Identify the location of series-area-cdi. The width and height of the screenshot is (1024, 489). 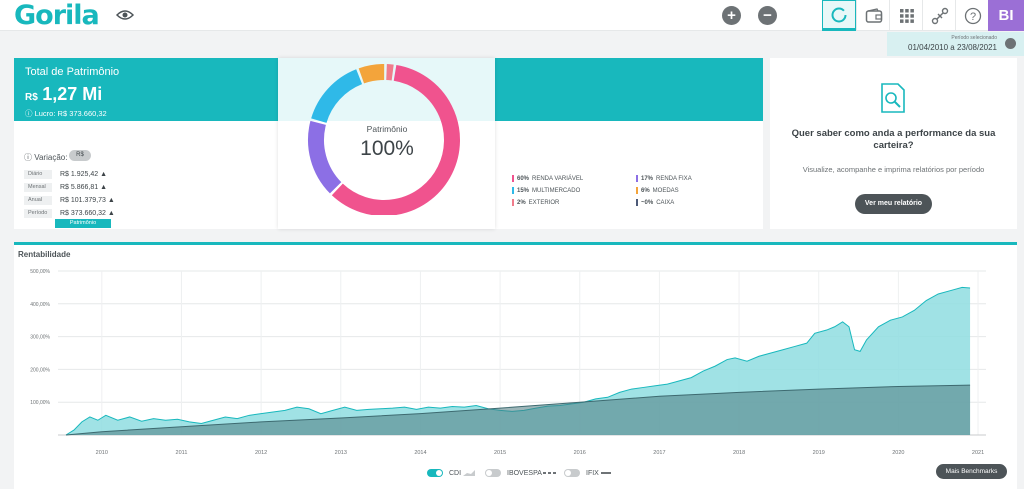
(518, 410).